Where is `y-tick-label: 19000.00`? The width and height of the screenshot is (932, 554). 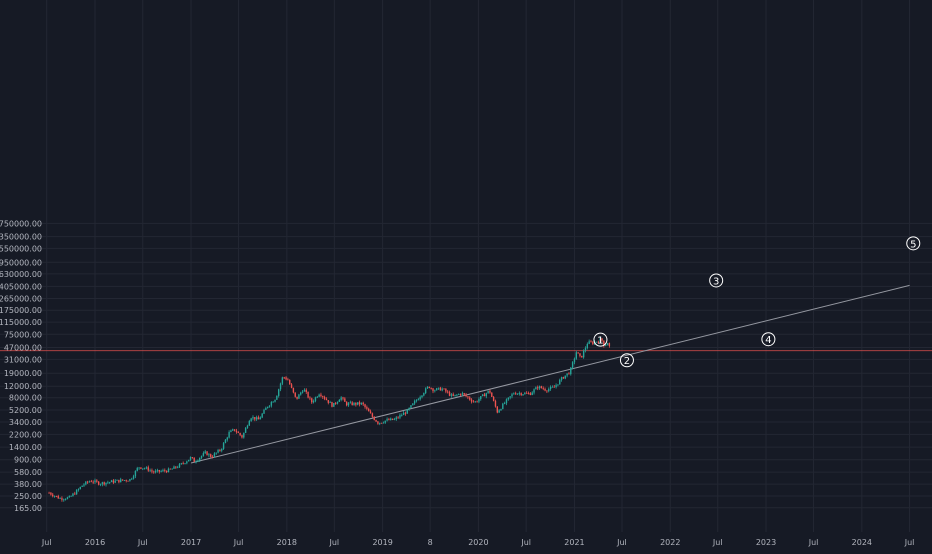
y-tick-label: 19000.00 is located at coordinates (23, 373).